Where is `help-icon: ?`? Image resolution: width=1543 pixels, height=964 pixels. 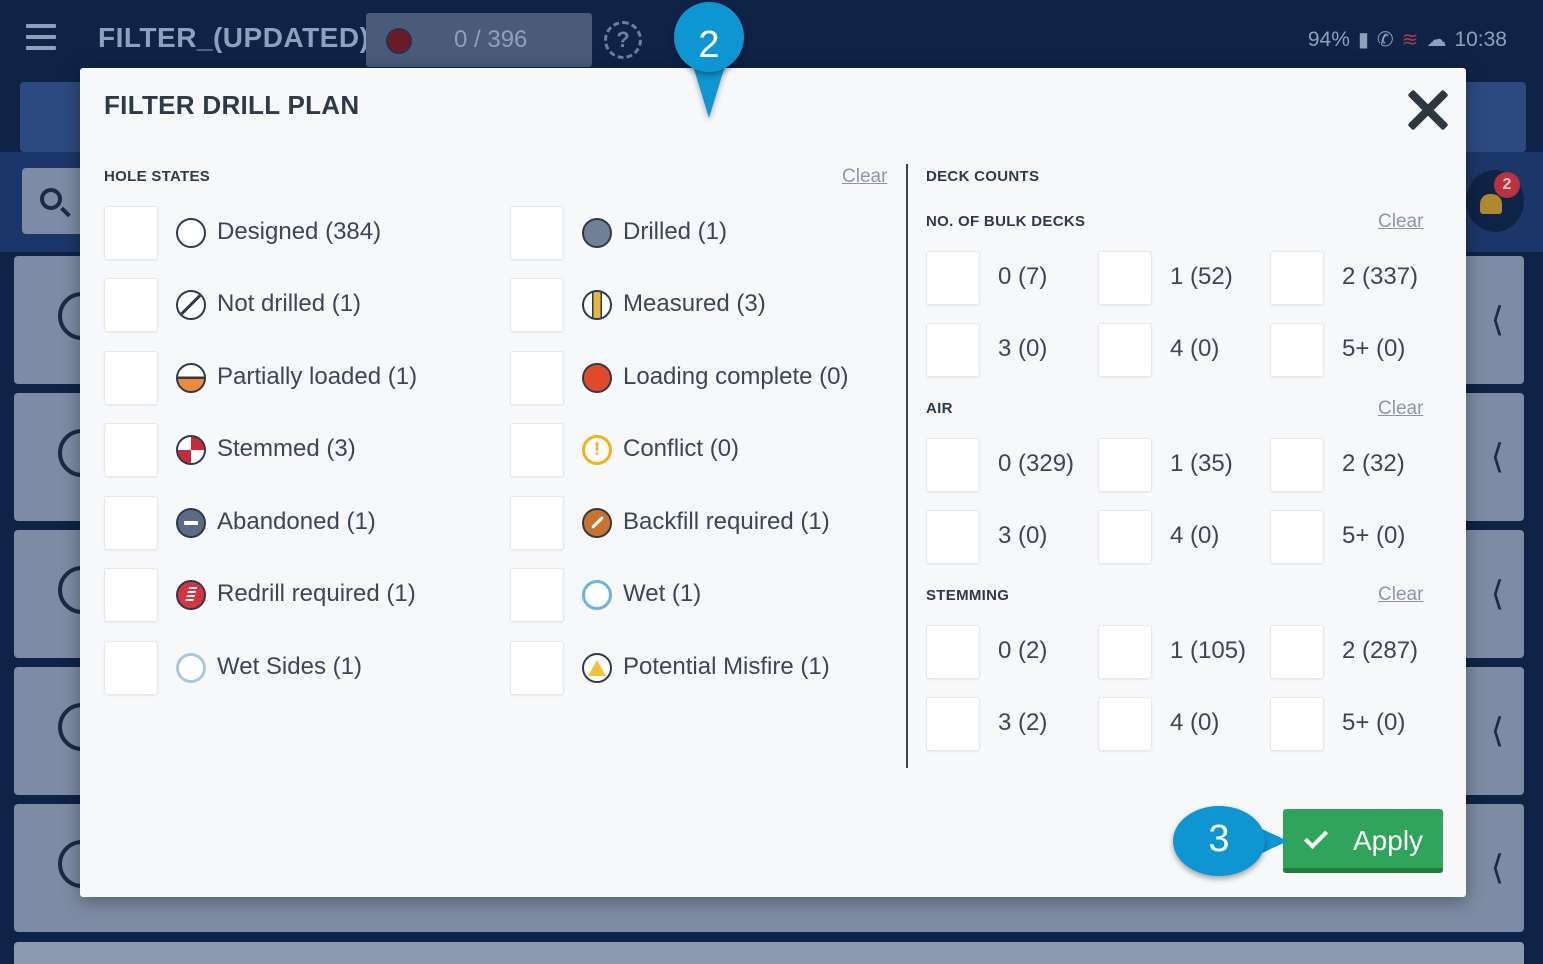
help-icon: ? is located at coordinates (623, 40).